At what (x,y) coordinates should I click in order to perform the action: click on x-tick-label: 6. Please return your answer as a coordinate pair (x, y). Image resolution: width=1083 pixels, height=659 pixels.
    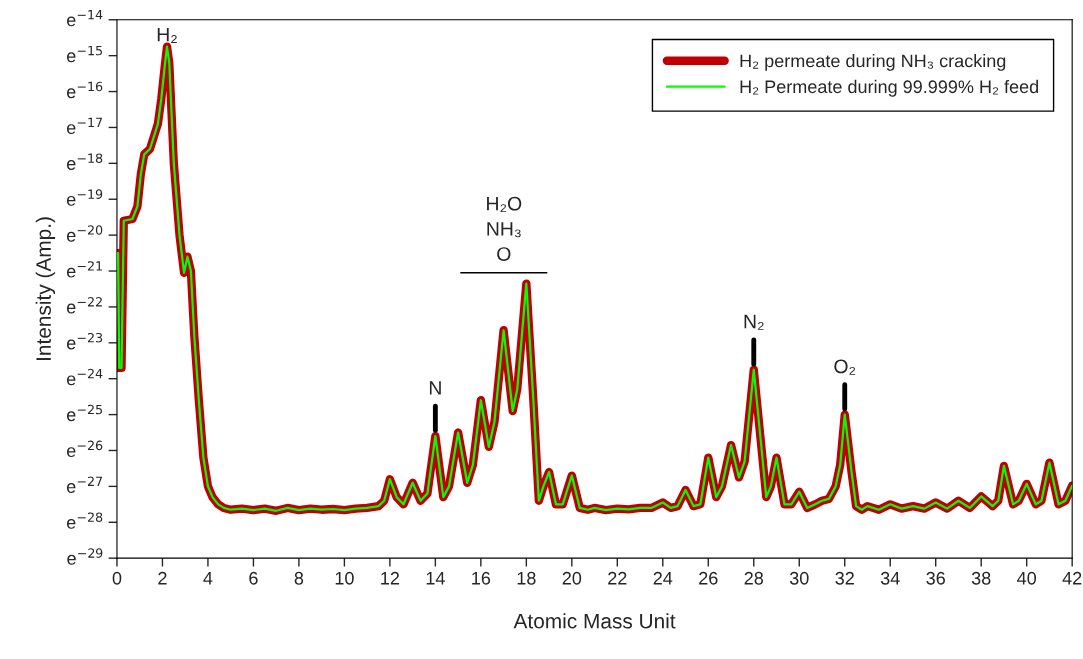
    Looking at the image, I should click on (253, 578).